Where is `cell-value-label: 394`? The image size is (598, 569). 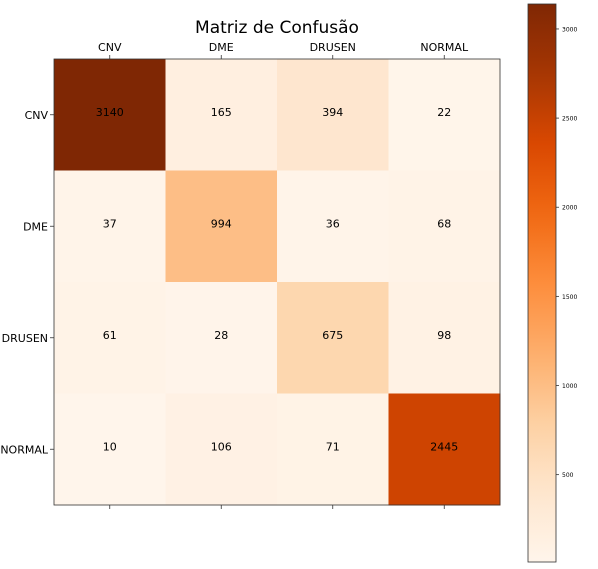
cell-value-label: 394 is located at coordinates (332, 112).